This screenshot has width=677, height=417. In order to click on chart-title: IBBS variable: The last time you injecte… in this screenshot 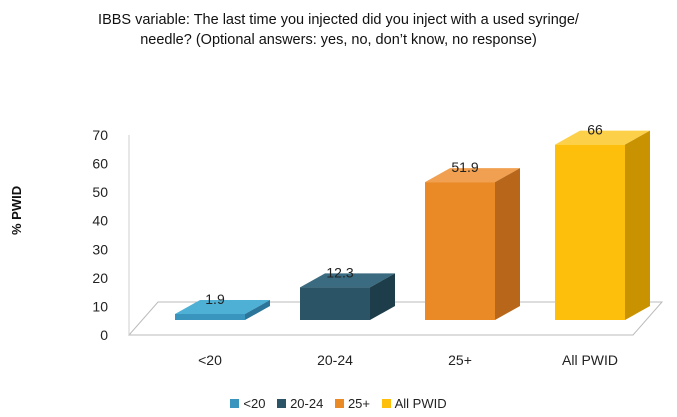, I will do `click(338, 30)`.